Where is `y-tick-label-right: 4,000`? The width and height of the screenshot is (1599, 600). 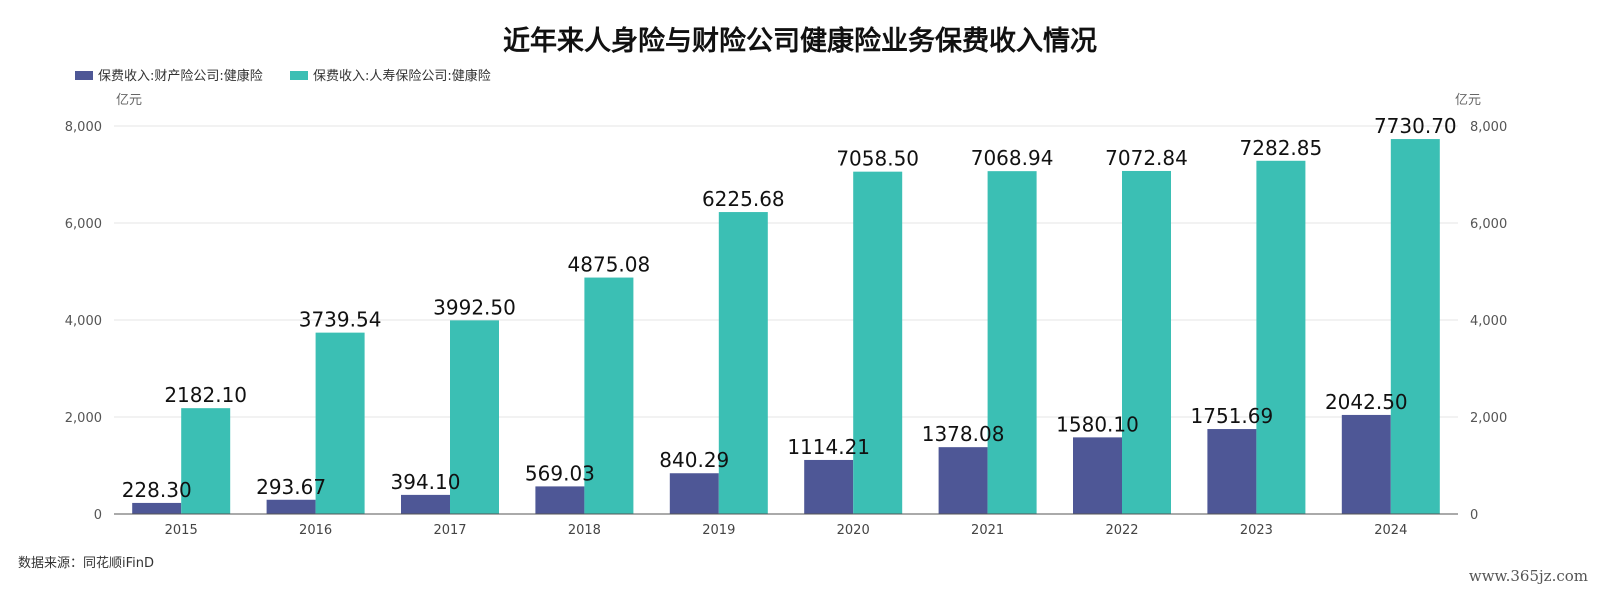
y-tick-label-right: 4,000 is located at coordinates (1488, 321).